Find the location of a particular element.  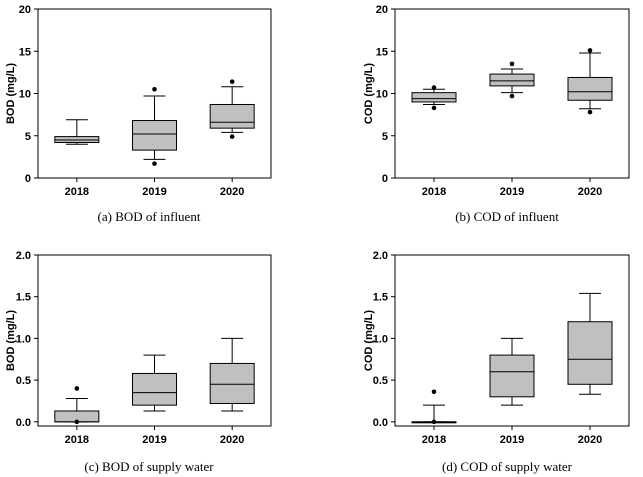

panel-caption: (a) BOD of influent is located at coordinates (149, 216).